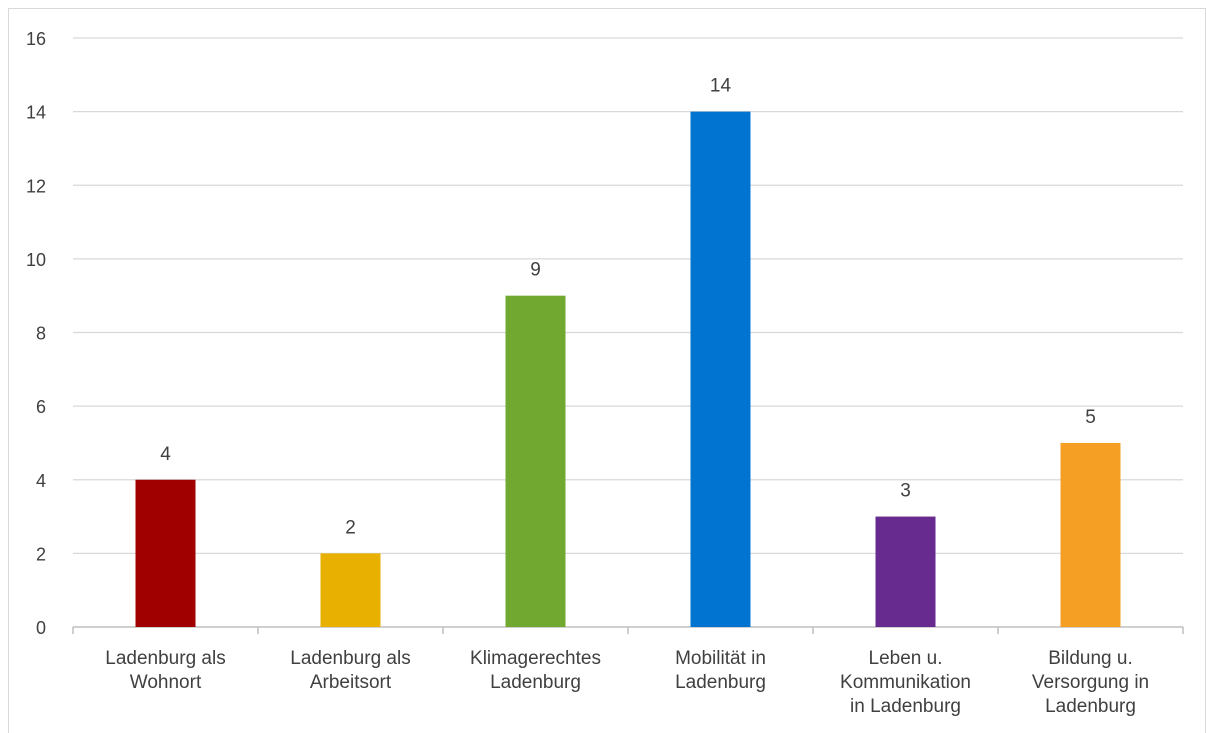 Image resolution: width=1206 pixels, height=733 pixels. I want to click on category-label: Bildung u. Versorgung in Ladenburg, so click(1090, 682).